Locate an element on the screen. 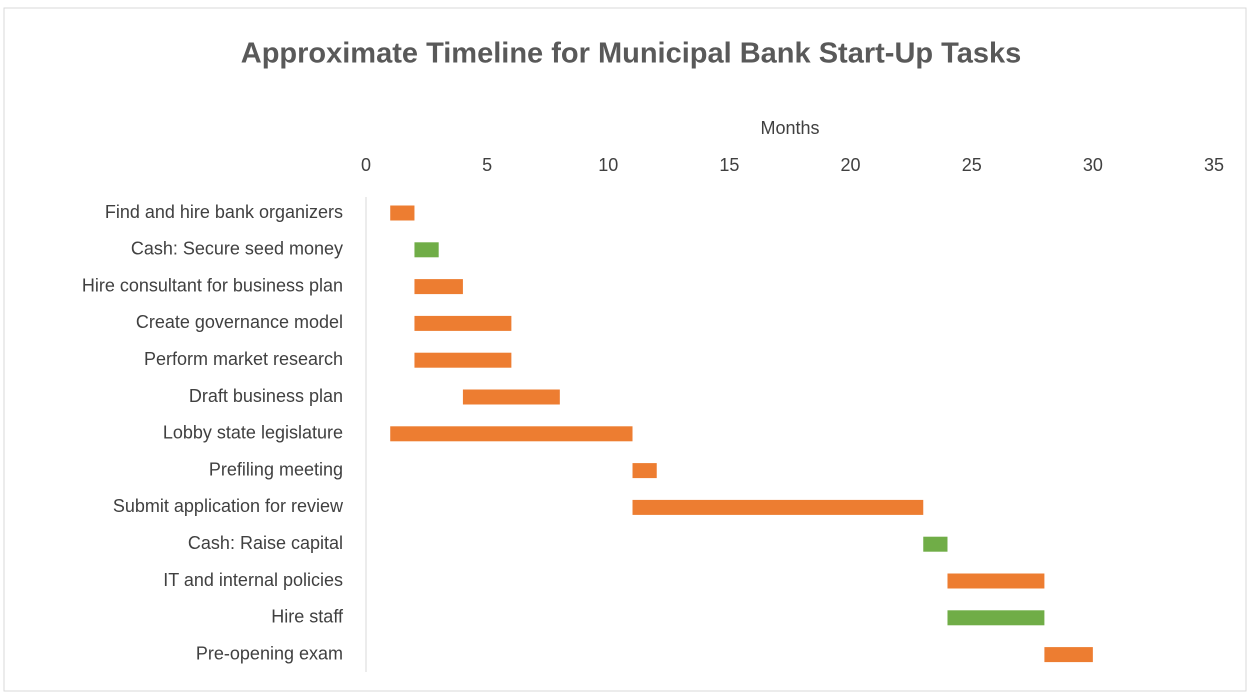 This screenshot has width=1250, height=695. x-axis-label: Months is located at coordinates (789, 128).